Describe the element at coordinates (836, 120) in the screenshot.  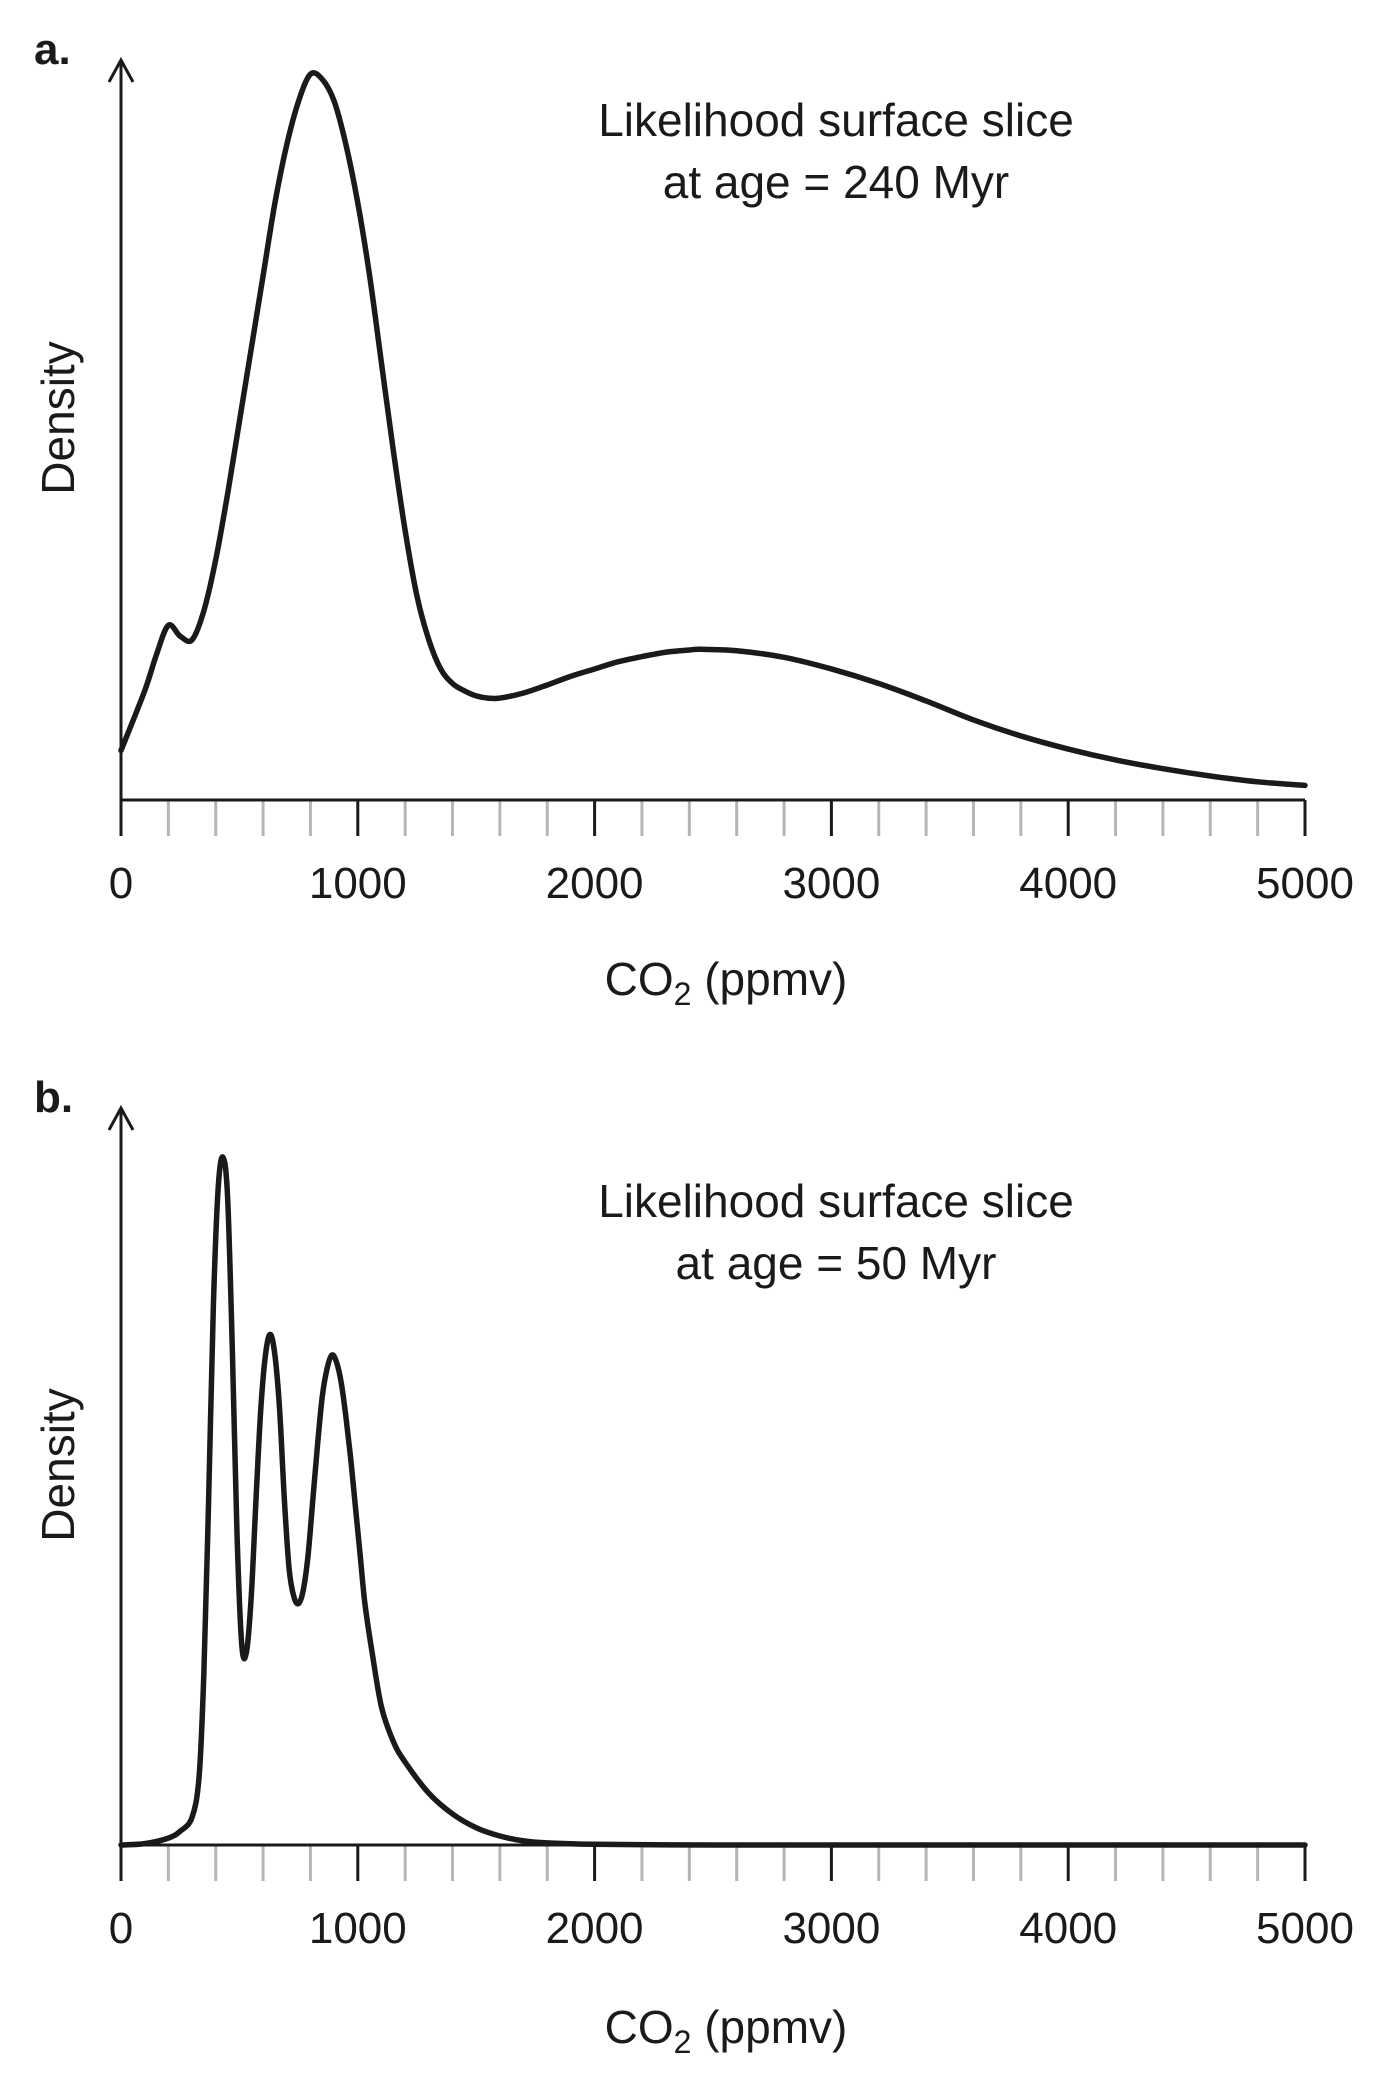
I see `chart-title-line1-a: Likelihood surface slice` at that location.